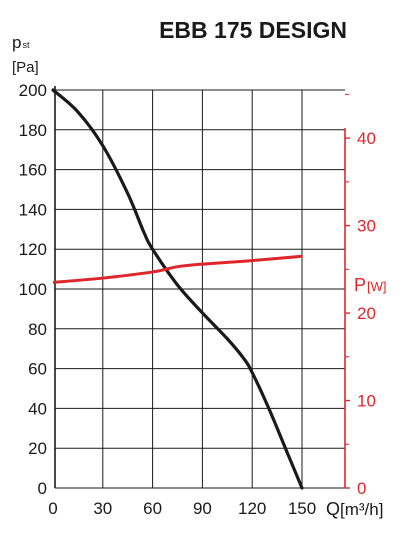  I want to click on power-curve, so click(177, 269).